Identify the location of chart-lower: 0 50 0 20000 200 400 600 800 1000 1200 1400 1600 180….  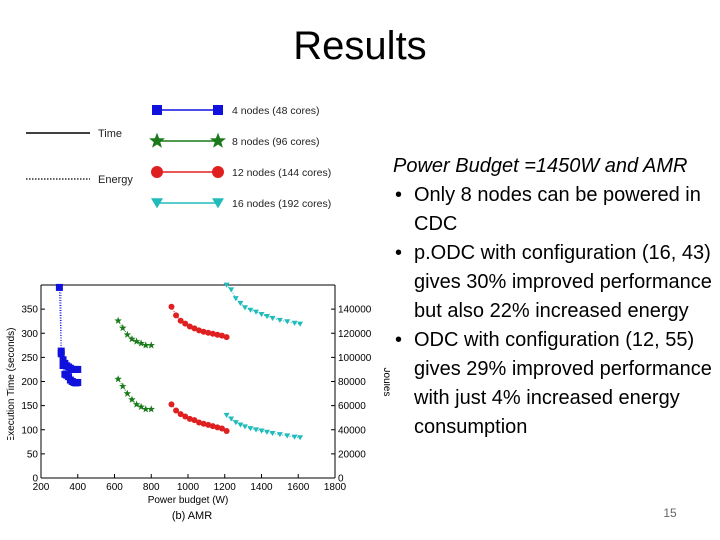
(196, 481).